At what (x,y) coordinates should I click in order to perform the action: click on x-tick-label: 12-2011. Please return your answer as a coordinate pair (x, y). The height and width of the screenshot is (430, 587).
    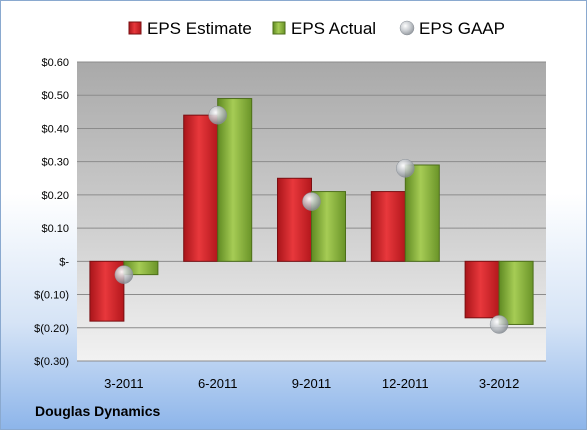
    Looking at the image, I should click on (405, 383).